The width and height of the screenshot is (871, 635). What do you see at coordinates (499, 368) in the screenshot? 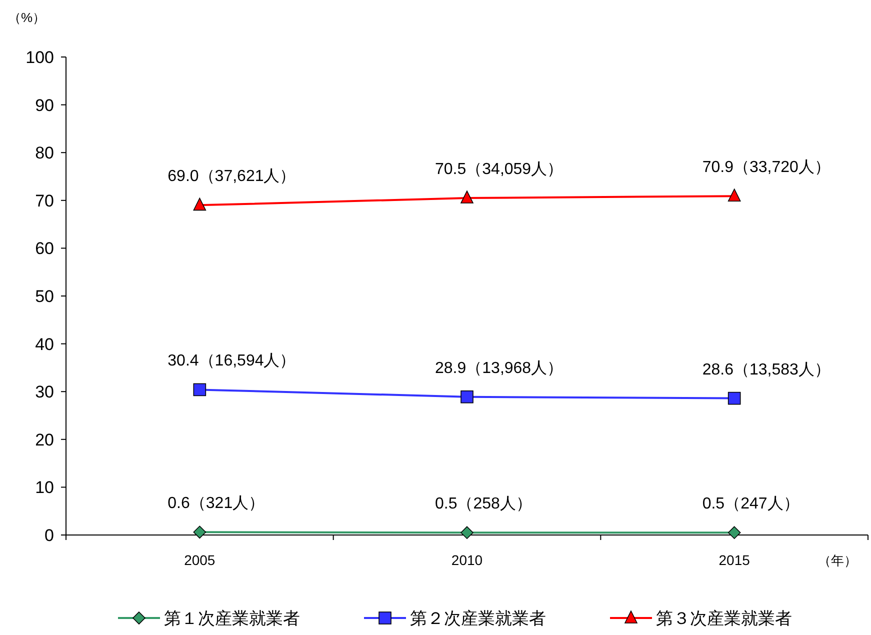
I see `data-label: 28.9（13,968人）` at bounding box center [499, 368].